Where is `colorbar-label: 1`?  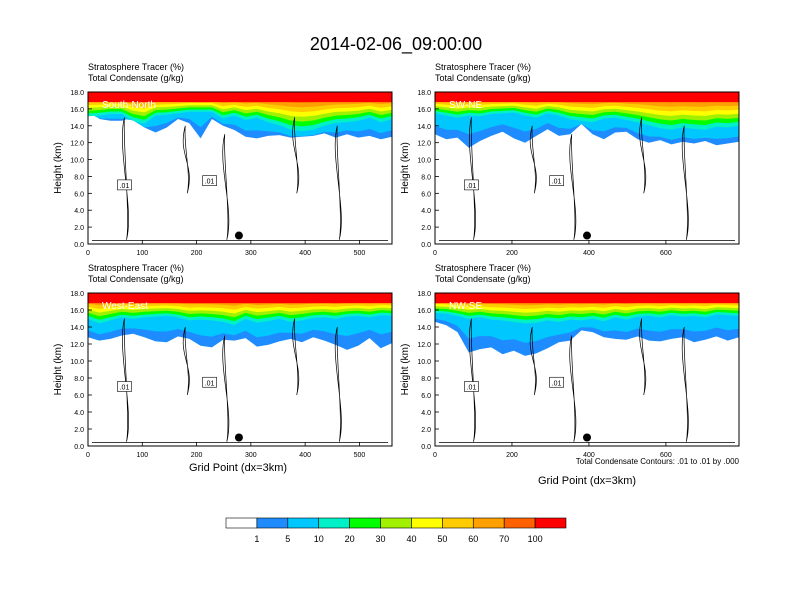 colorbar-label: 1 is located at coordinates (256, 539).